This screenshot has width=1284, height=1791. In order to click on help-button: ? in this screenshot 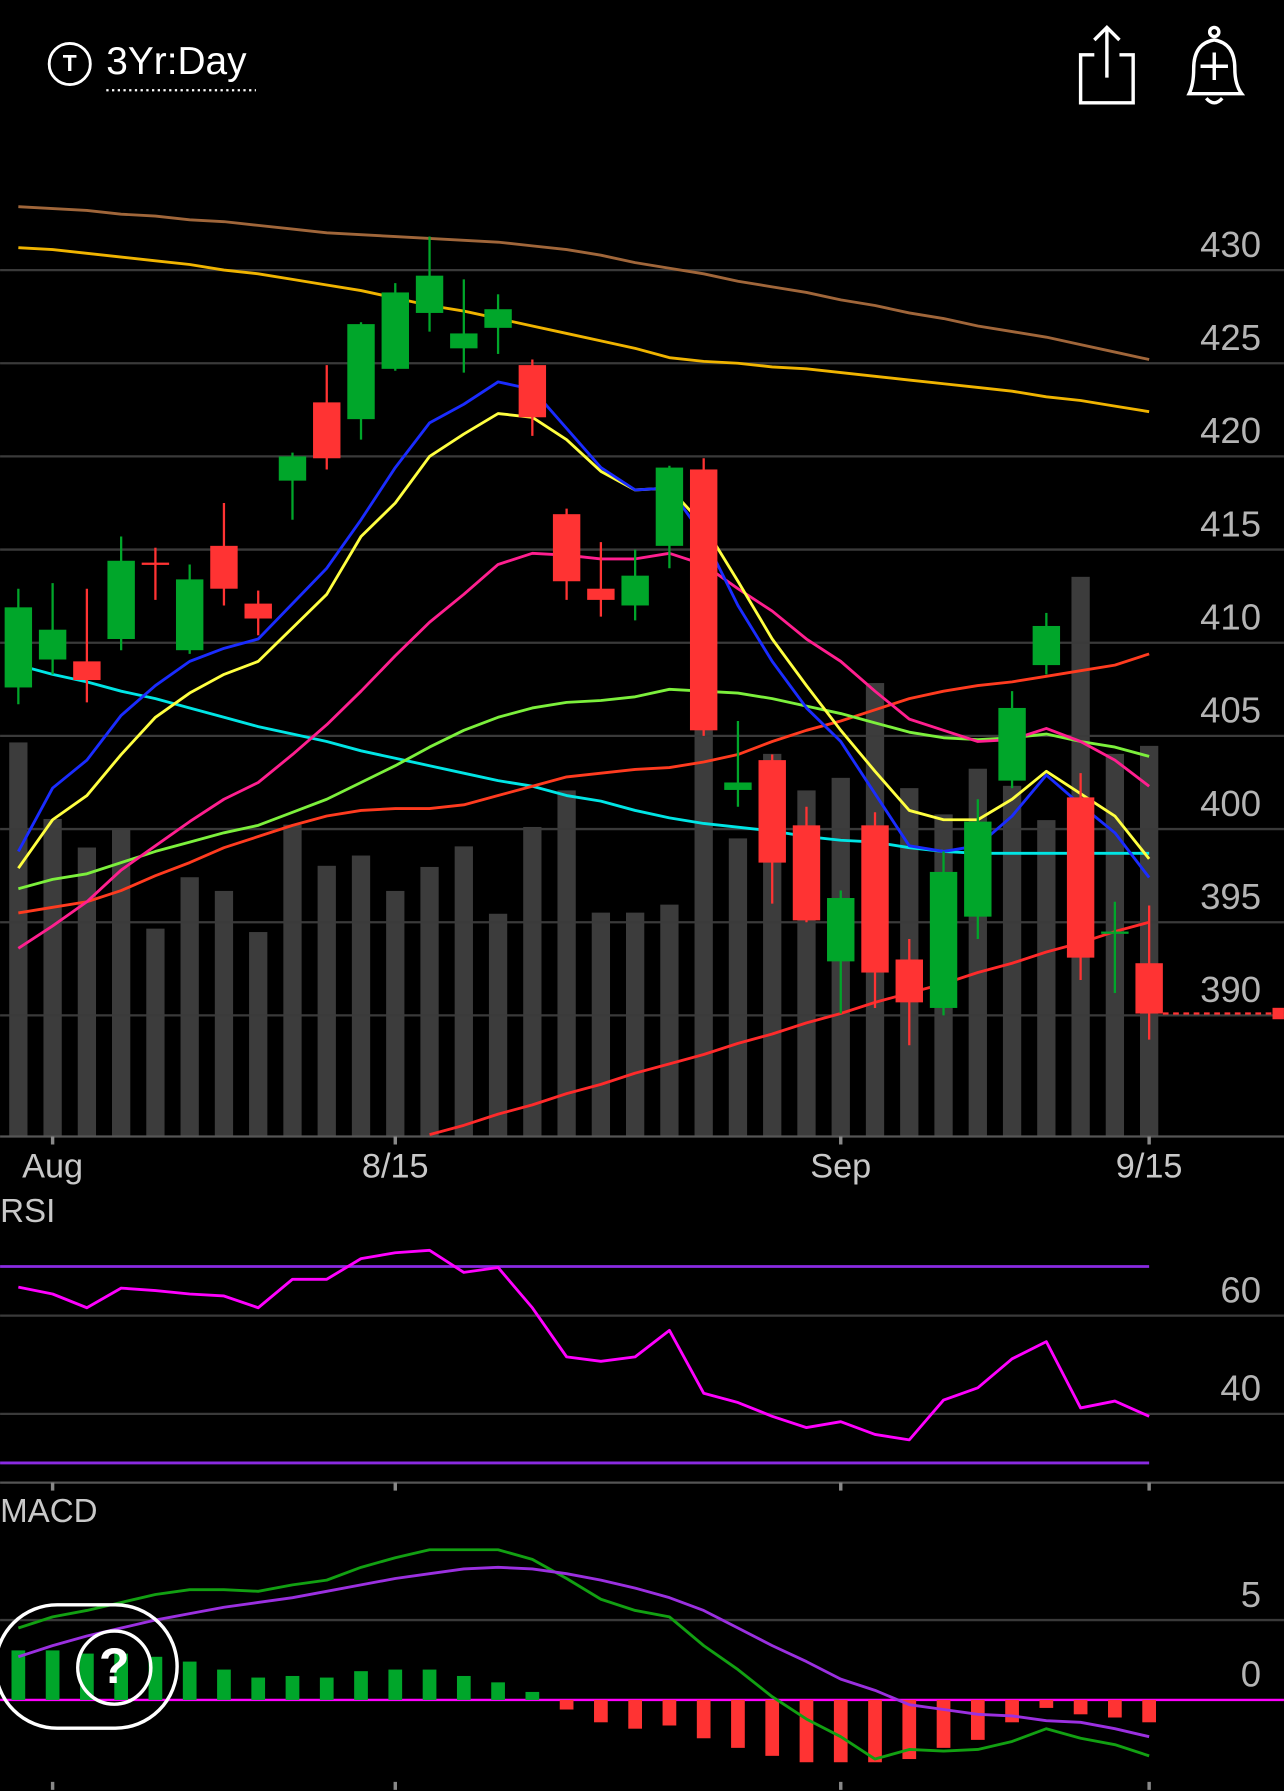, I will do `click(89, 1666)`.